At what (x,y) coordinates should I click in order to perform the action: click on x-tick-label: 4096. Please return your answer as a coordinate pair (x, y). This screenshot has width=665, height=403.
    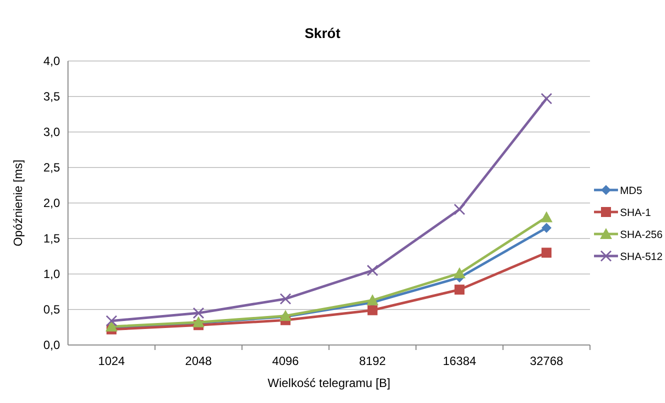
    Looking at the image, I should click on (286, 361).